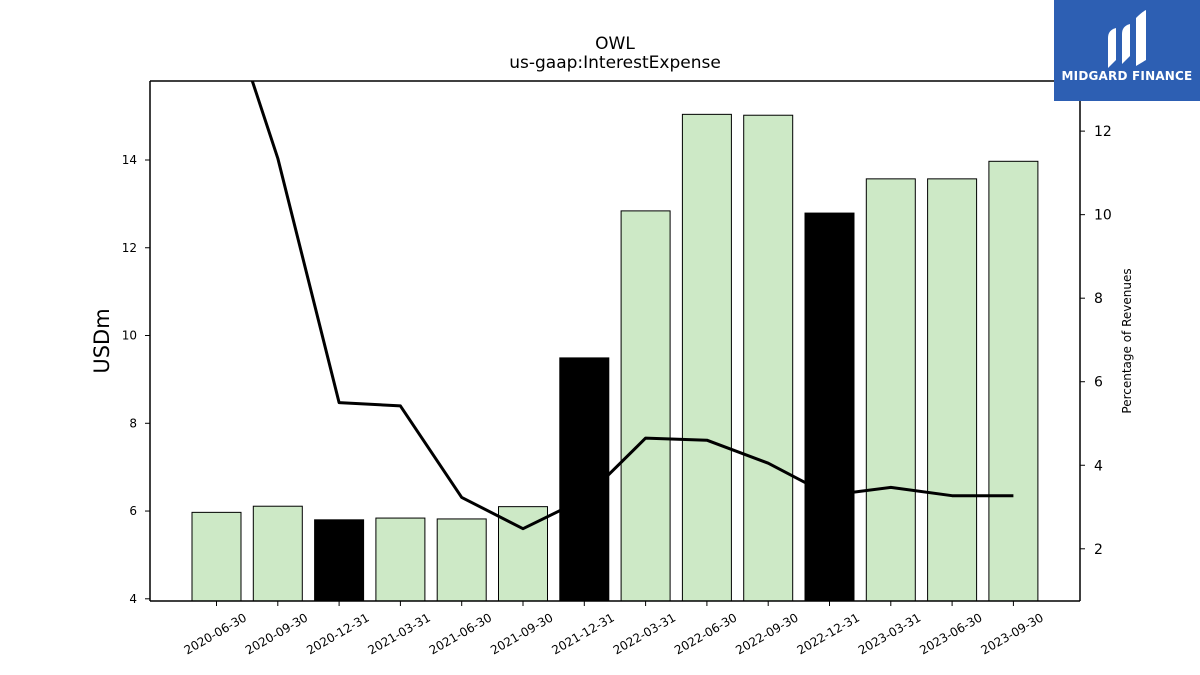 This screenshot has width=1200, height=675. Describe the element at coordinates (102, 340) in the screenshot. I see `y-axis-label: USDm` at that location.